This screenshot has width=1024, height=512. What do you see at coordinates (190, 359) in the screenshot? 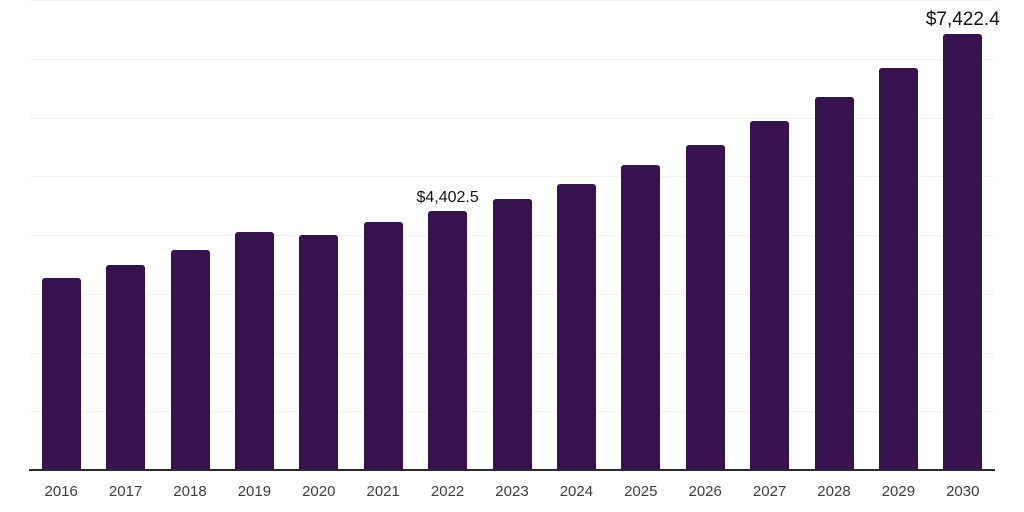
I see `bar-2018` at bounding box center [190, 359].